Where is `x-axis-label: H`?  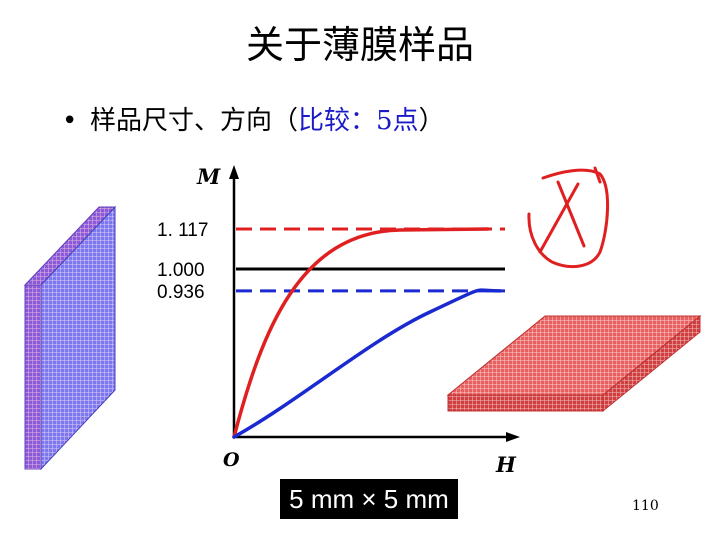 x-axis-label: H is located at coordinates (506, 464).